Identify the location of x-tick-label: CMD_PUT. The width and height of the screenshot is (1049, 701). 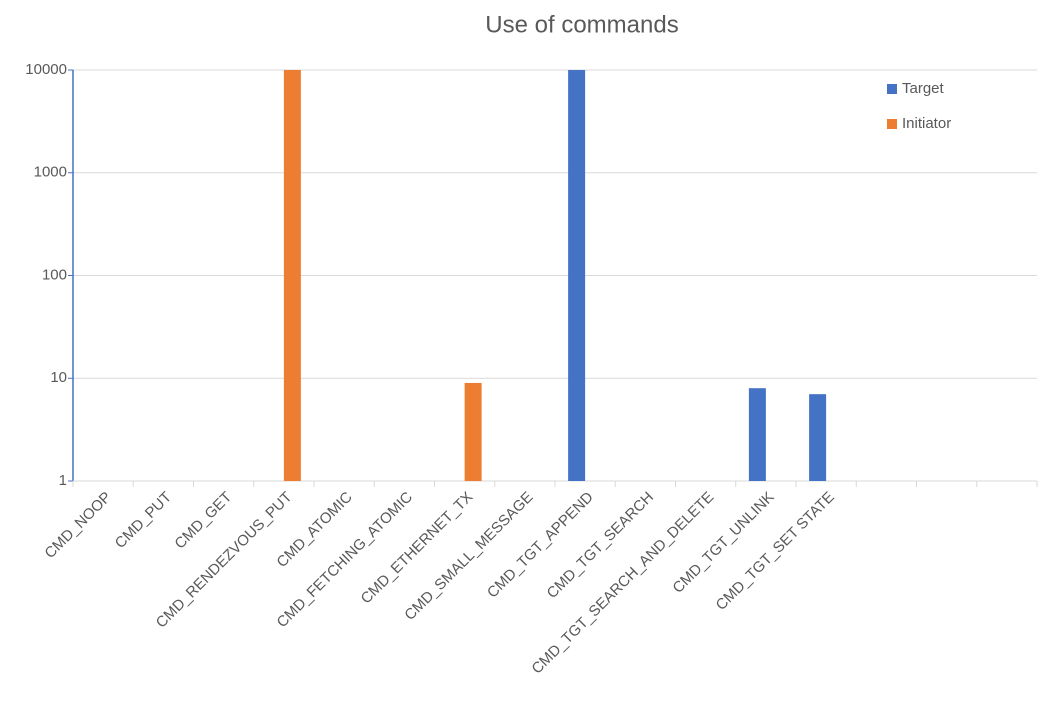
(143, 520).